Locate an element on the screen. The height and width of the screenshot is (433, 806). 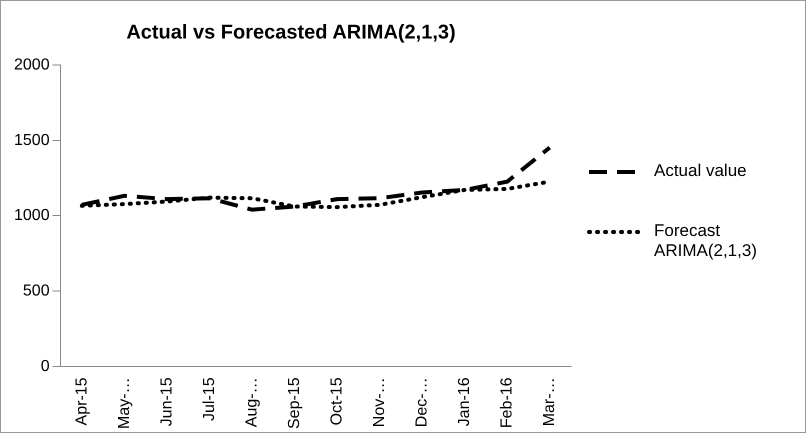
y-tick-label: 0 is located at coordinates (45, 366).